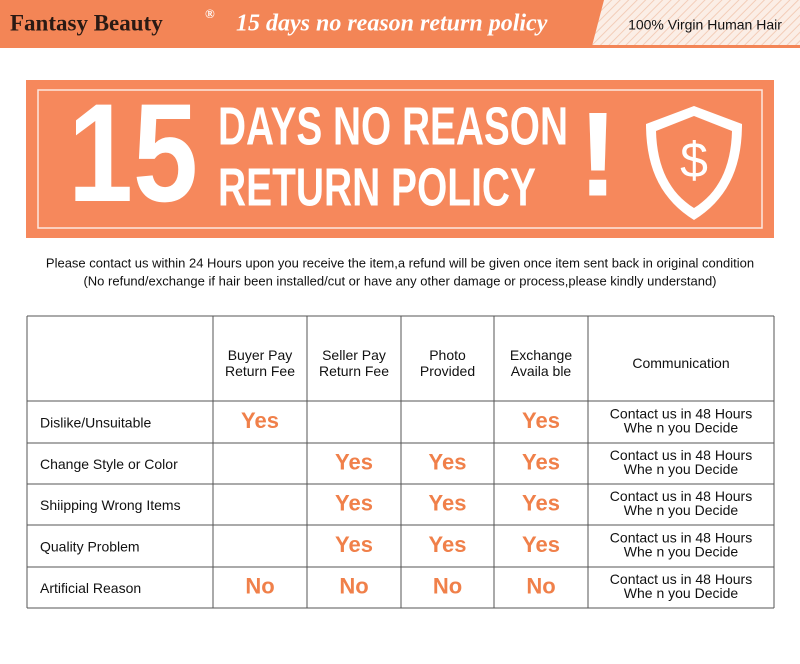  I want to click on shield-inner, so click(694, 162).